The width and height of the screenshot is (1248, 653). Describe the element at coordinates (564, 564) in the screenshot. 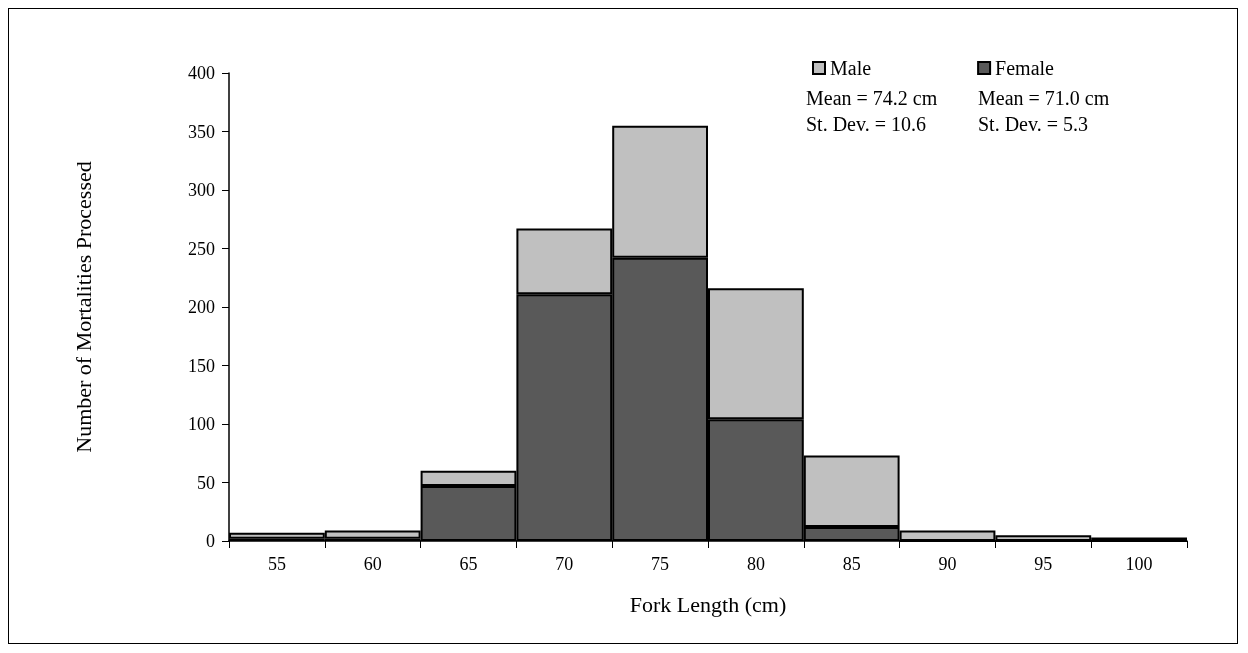

I see `x-tick-label: 70` at that location.